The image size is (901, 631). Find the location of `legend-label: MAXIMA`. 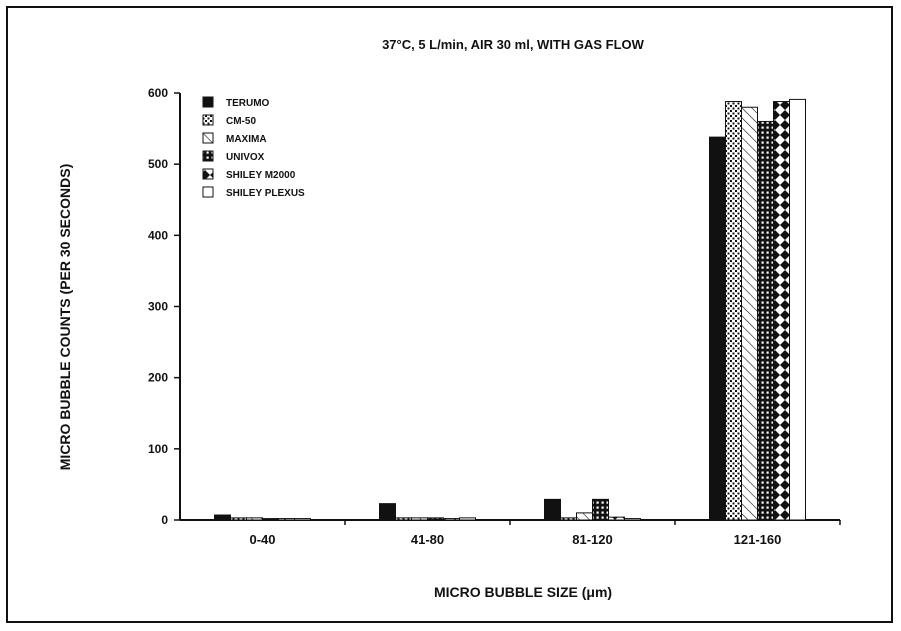

legend-label: MAXIMA is located at coordinates (246, 139).